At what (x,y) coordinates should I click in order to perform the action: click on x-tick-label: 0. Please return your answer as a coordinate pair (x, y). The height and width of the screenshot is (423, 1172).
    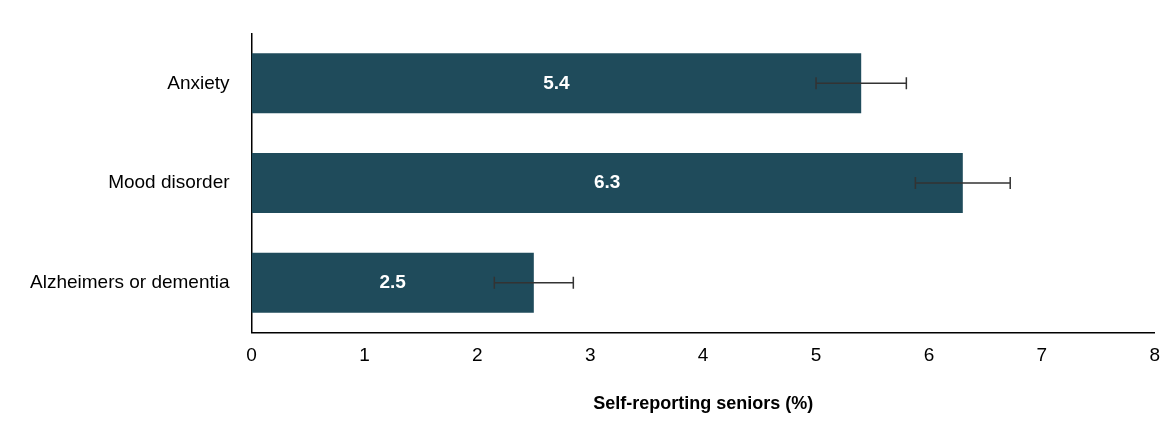
    Looking at the image, I should click on (251, 355).